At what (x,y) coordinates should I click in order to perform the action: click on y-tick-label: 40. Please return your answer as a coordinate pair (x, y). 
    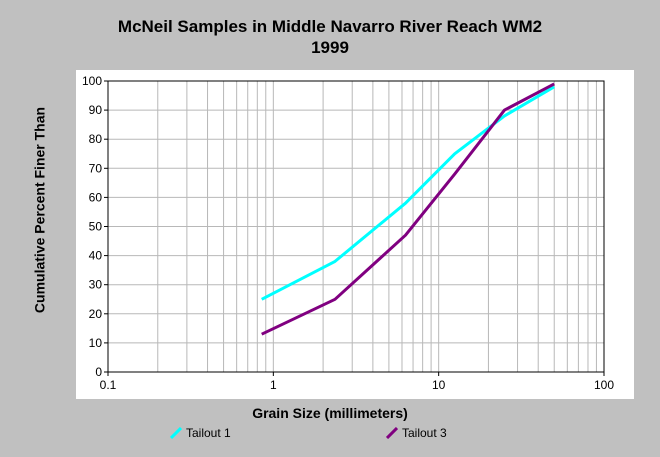
    Looking at the image, I should click on (96, 256).